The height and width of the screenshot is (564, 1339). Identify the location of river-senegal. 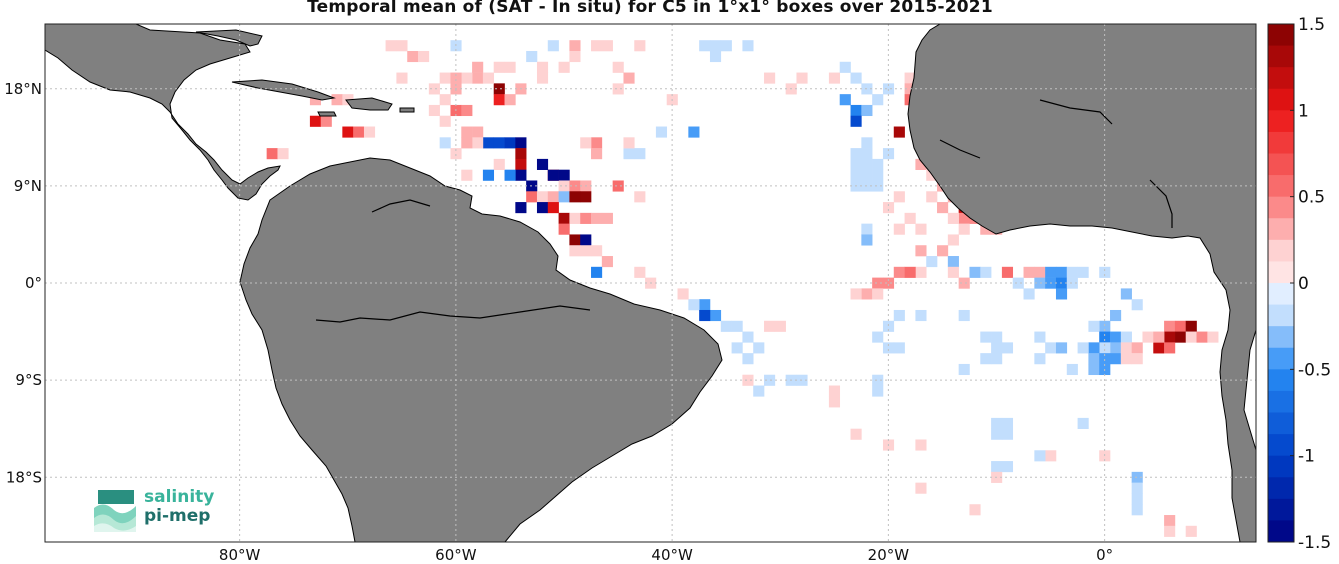
(960, 149).